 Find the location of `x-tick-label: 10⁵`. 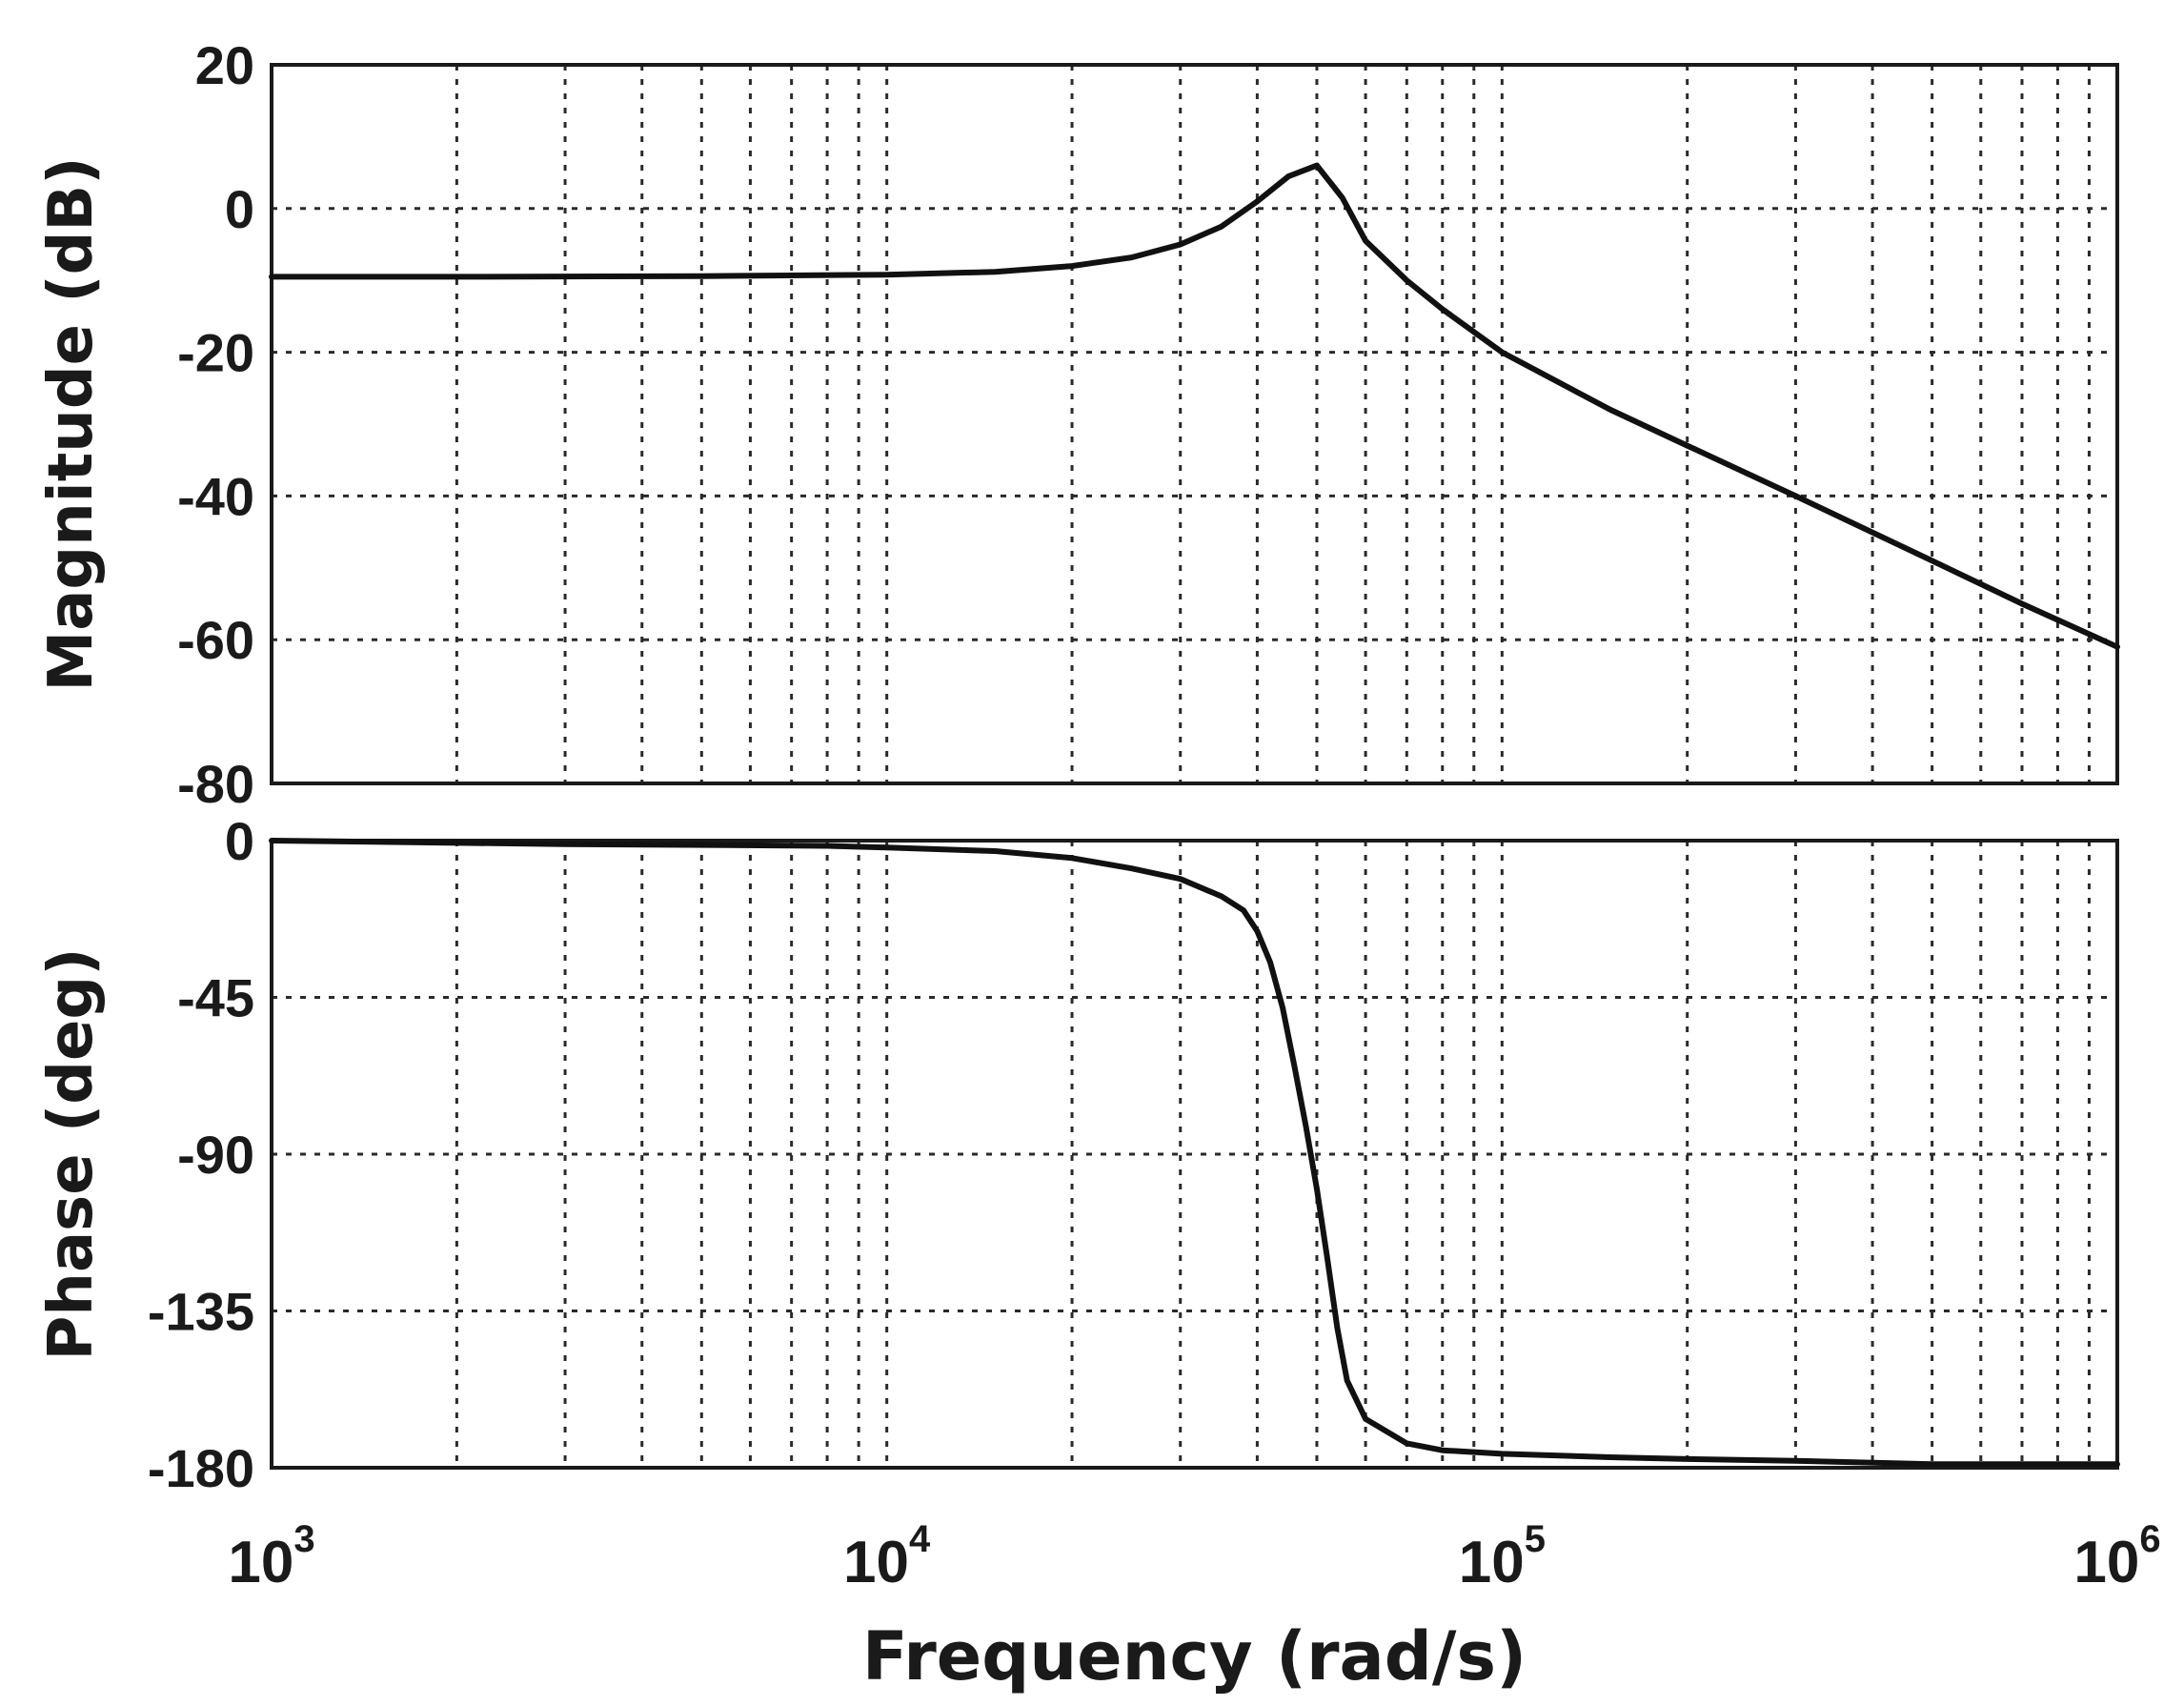

x-tick-label: 10⁵ is located at coordinates (1502, 1557).